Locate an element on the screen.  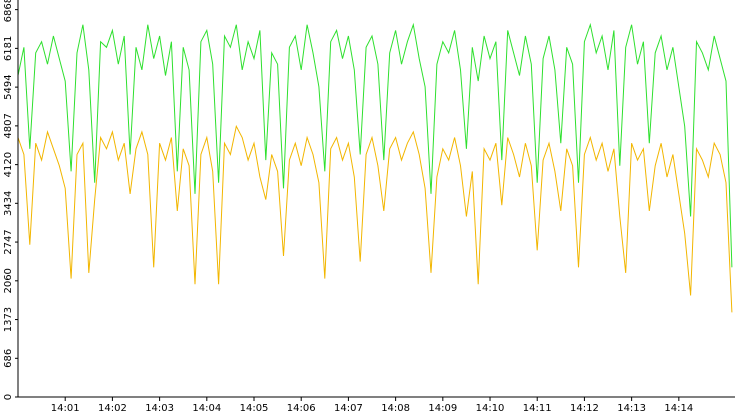
y-tick-label: 6868 is located at coordinates (8, 11).